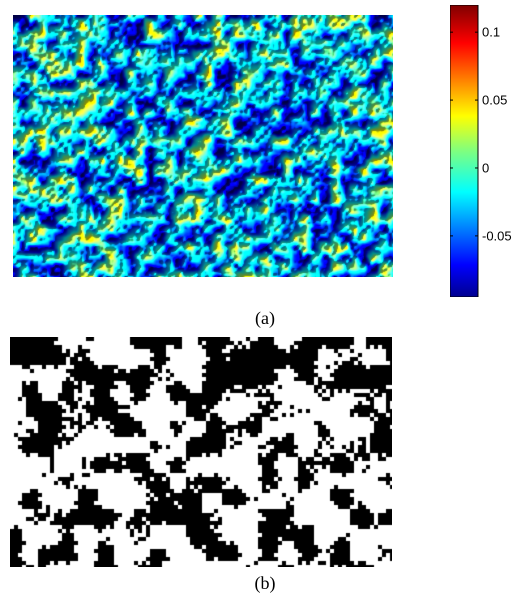  What do you see at coordinates (481, 134) in the screenshot?
I see `colorbar-ticks: 0.1 0.05 0 -0.05` at bounding box center [481, 134].